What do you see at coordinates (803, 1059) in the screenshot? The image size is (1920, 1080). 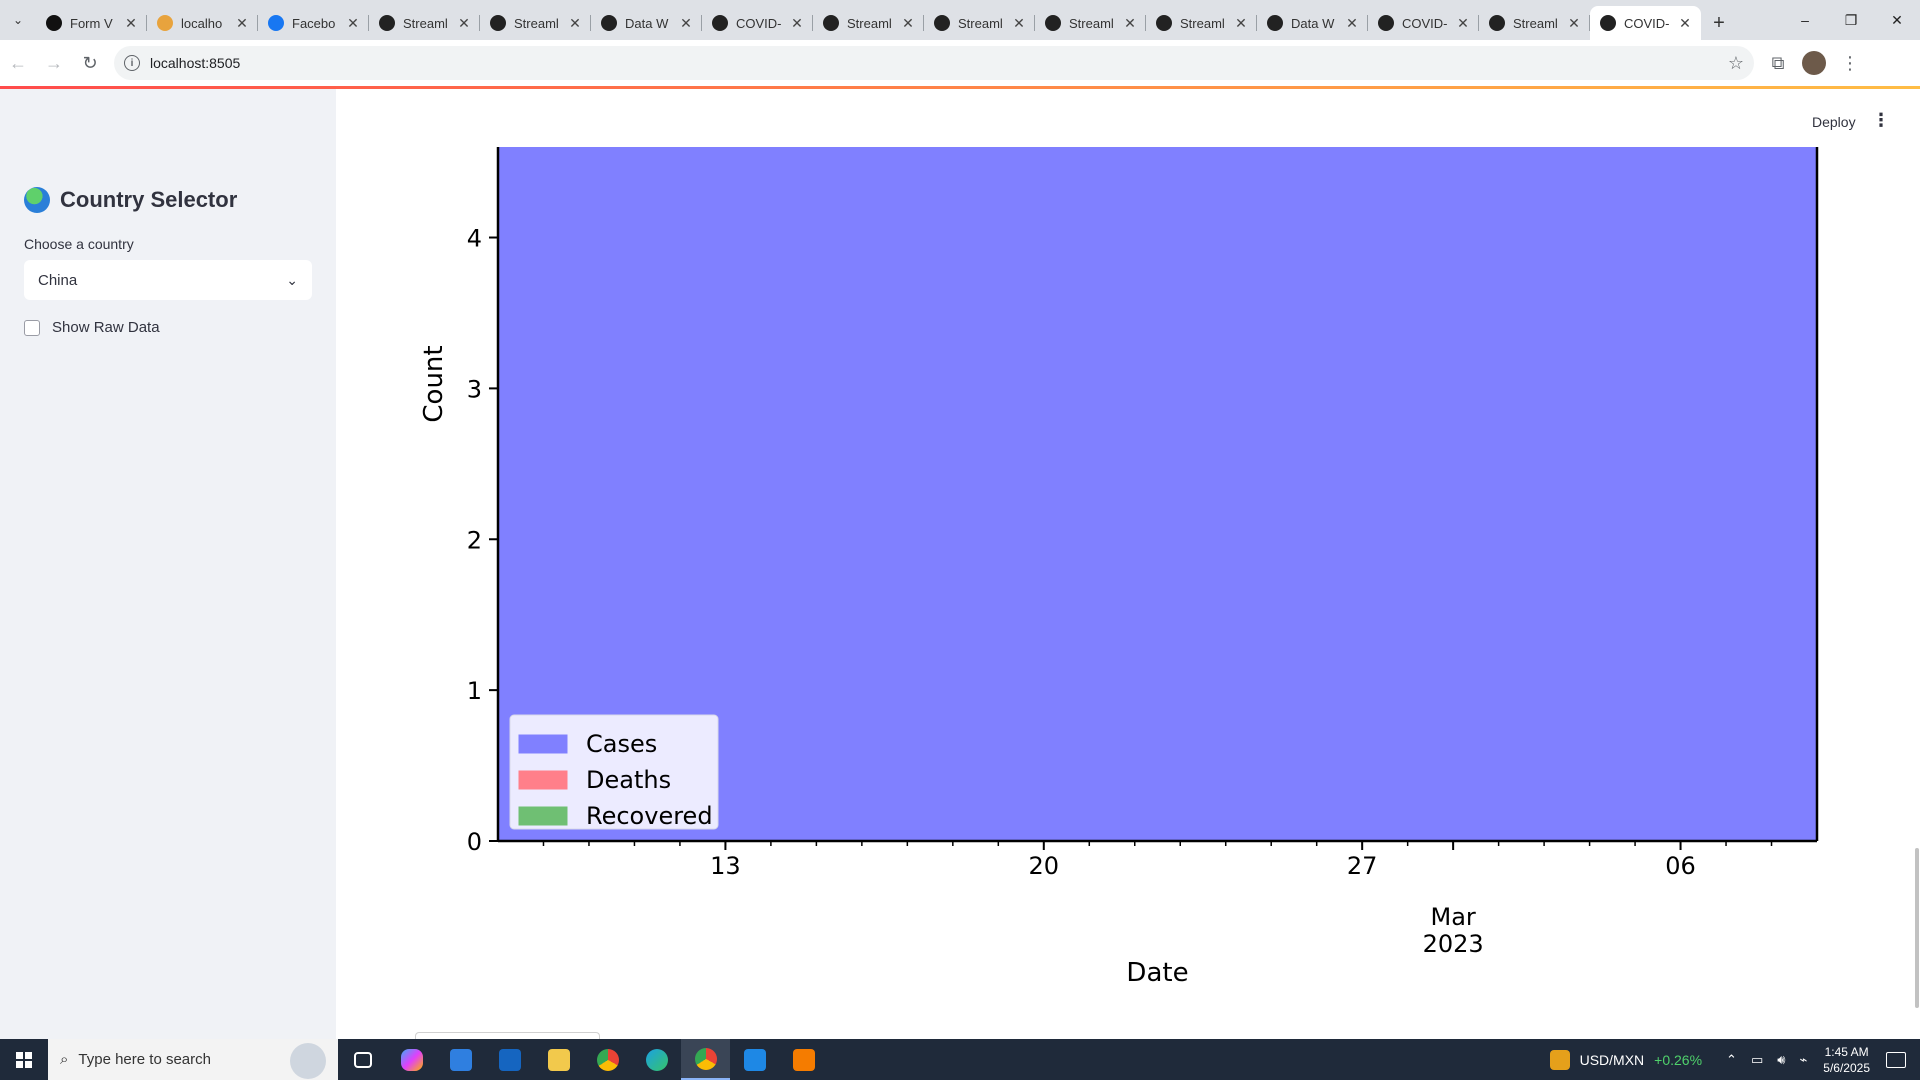 I see `xampp-icon` at bounding box center [803, 1059].